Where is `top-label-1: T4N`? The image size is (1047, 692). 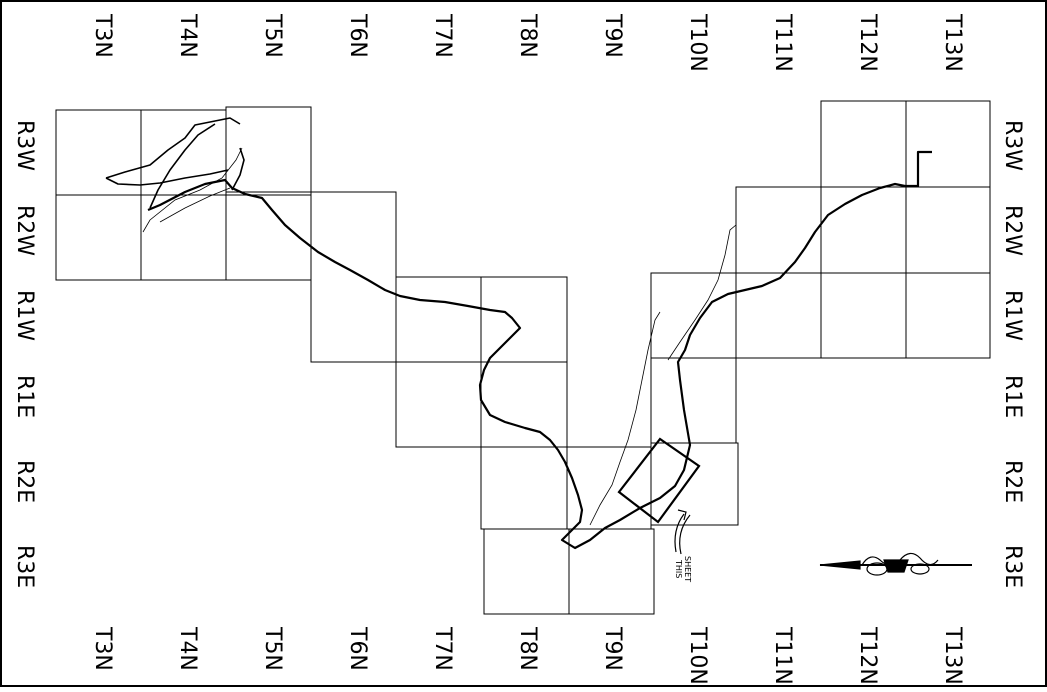 top-label-1: T4N is located at coordinates (187, 35).